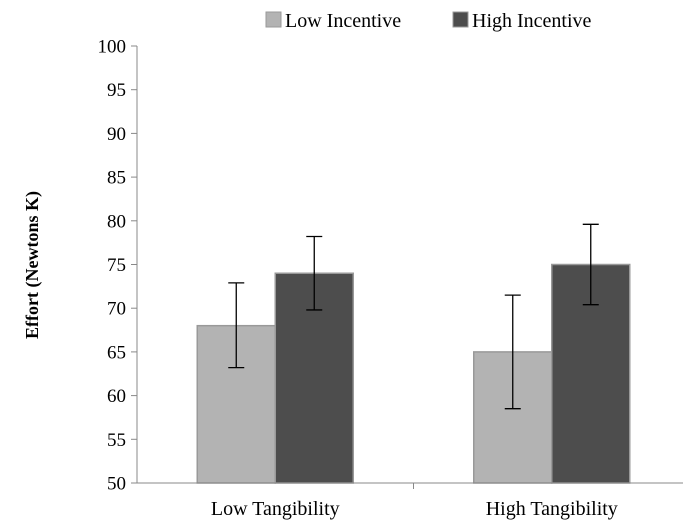 The width and height of the screenshot is (683, 529). What do you see at coordinates (116, 221) in the screenshot?
I see `y-tick-label: 80` at bounding box center [116, 221].